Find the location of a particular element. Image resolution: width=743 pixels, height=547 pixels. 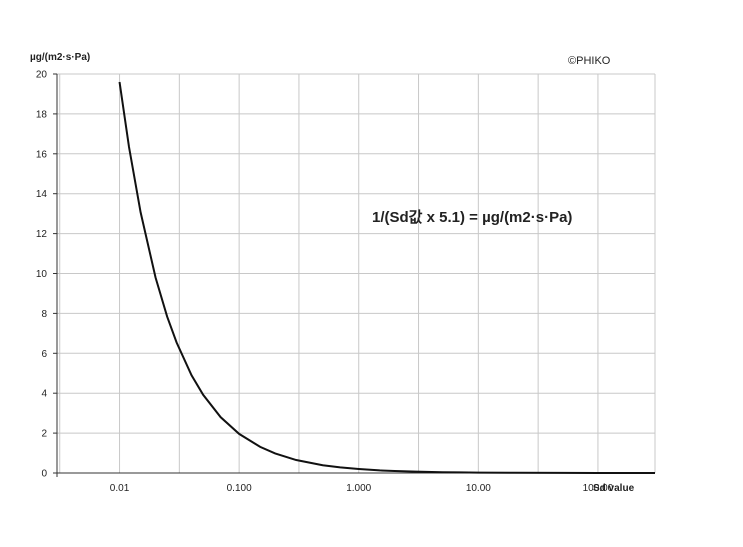

formula-annotation: 1/(Sd값 x 5.1) = µg/(m2·s·Pa) is located at coordinates (472, 217).